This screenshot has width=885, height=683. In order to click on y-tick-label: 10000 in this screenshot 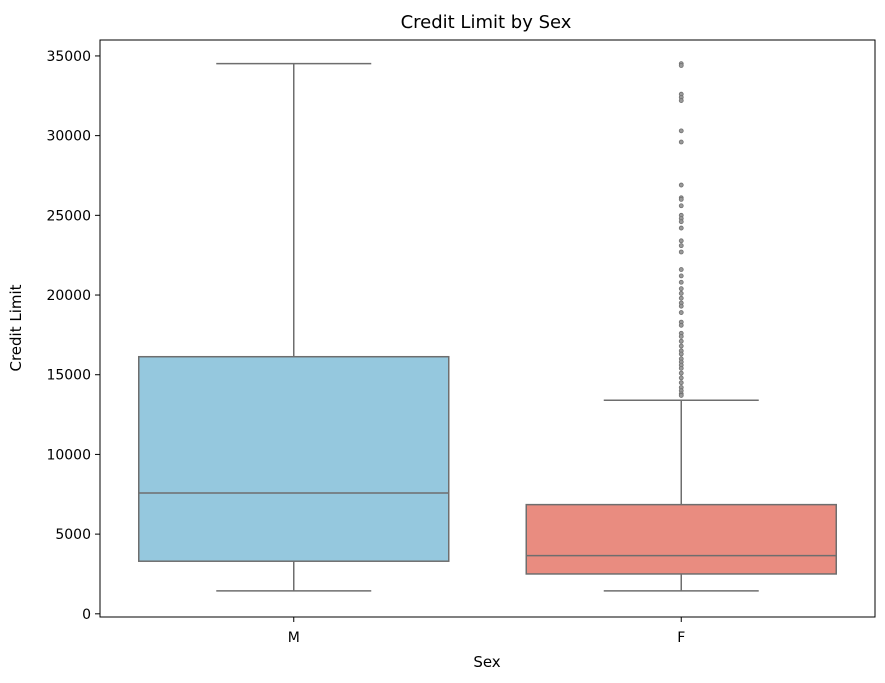, I will do `click(68, 455)`.